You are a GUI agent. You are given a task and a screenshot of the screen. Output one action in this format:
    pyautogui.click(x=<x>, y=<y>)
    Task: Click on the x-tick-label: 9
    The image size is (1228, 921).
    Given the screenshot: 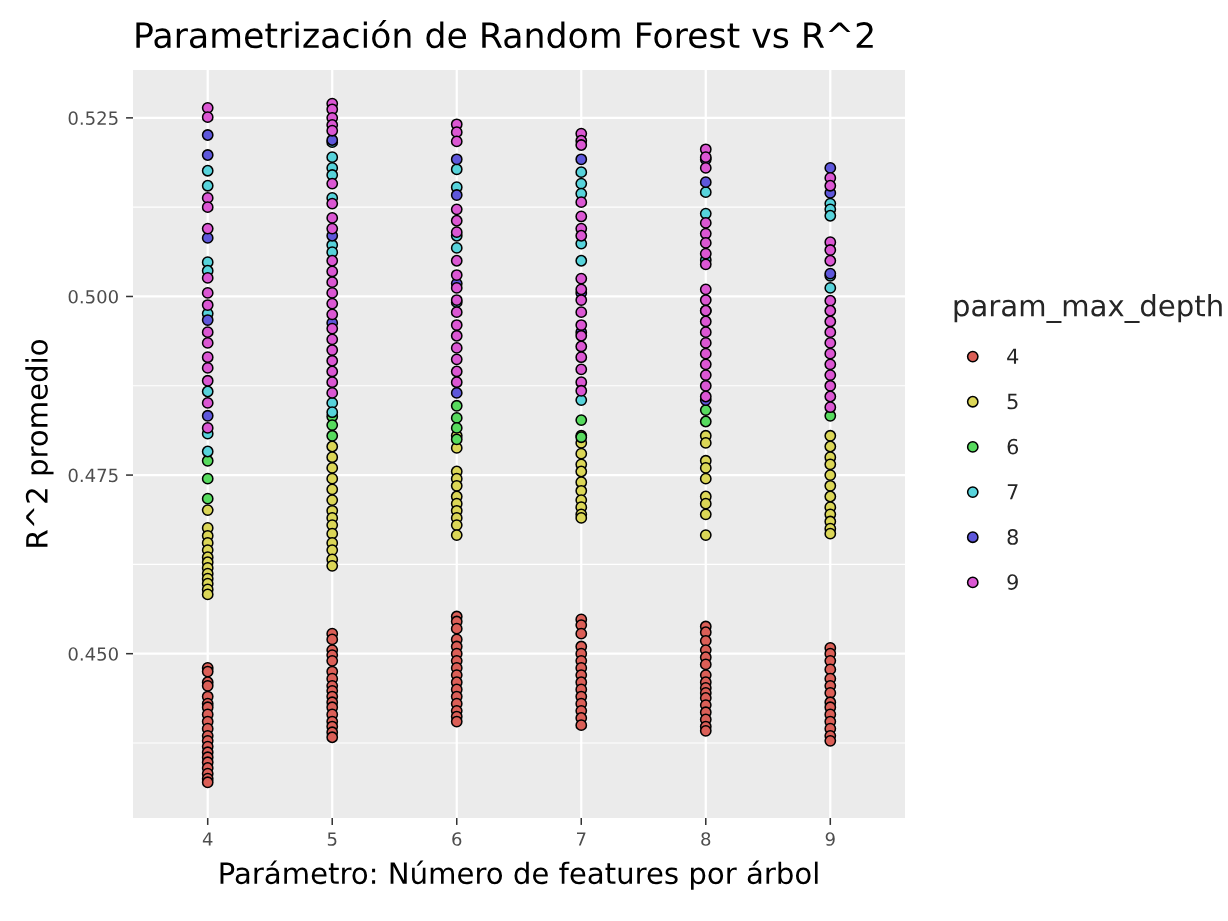 What is the action you would take?
    pyautogui.click(x=830, y=839)
    